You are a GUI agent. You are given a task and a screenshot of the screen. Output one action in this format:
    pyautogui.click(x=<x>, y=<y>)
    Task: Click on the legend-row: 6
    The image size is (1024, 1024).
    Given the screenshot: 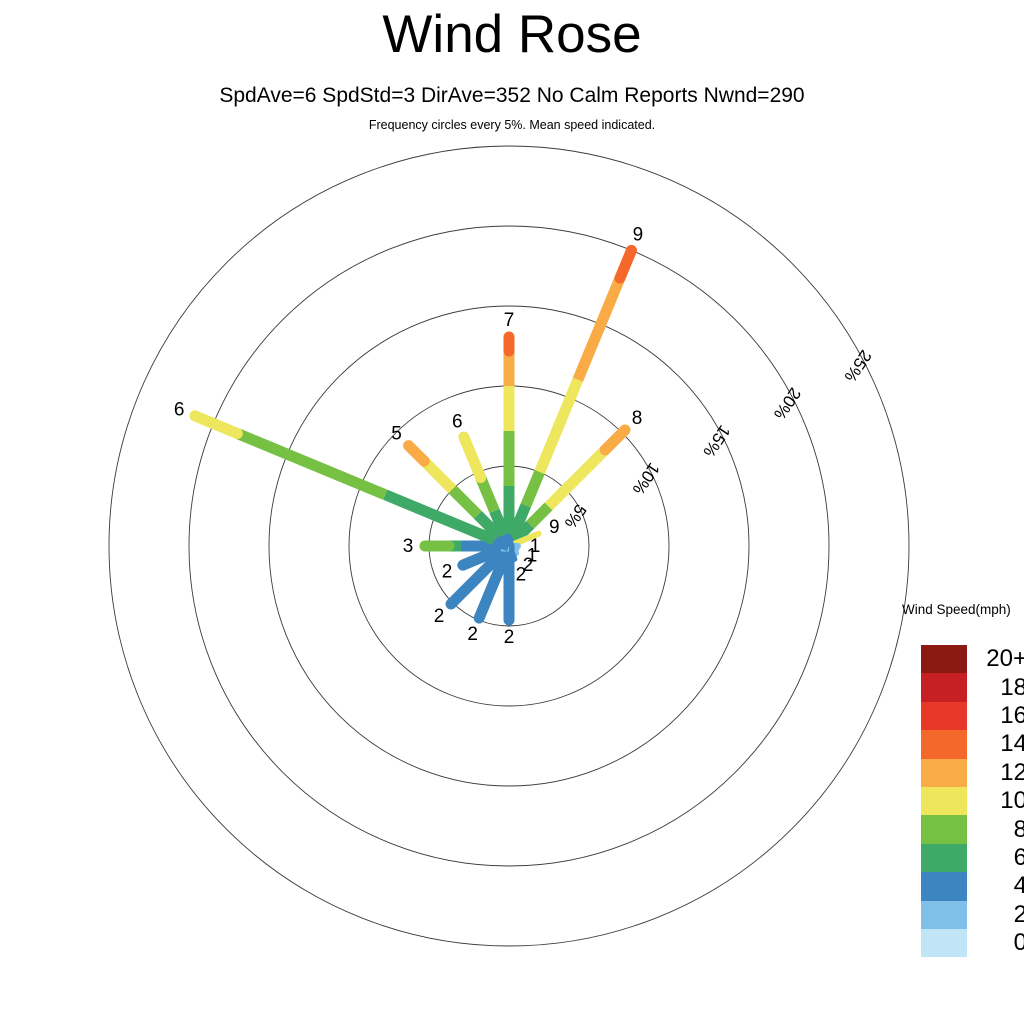 What is the action you would take?
    pyautogui.click(x=972, y=858)
    